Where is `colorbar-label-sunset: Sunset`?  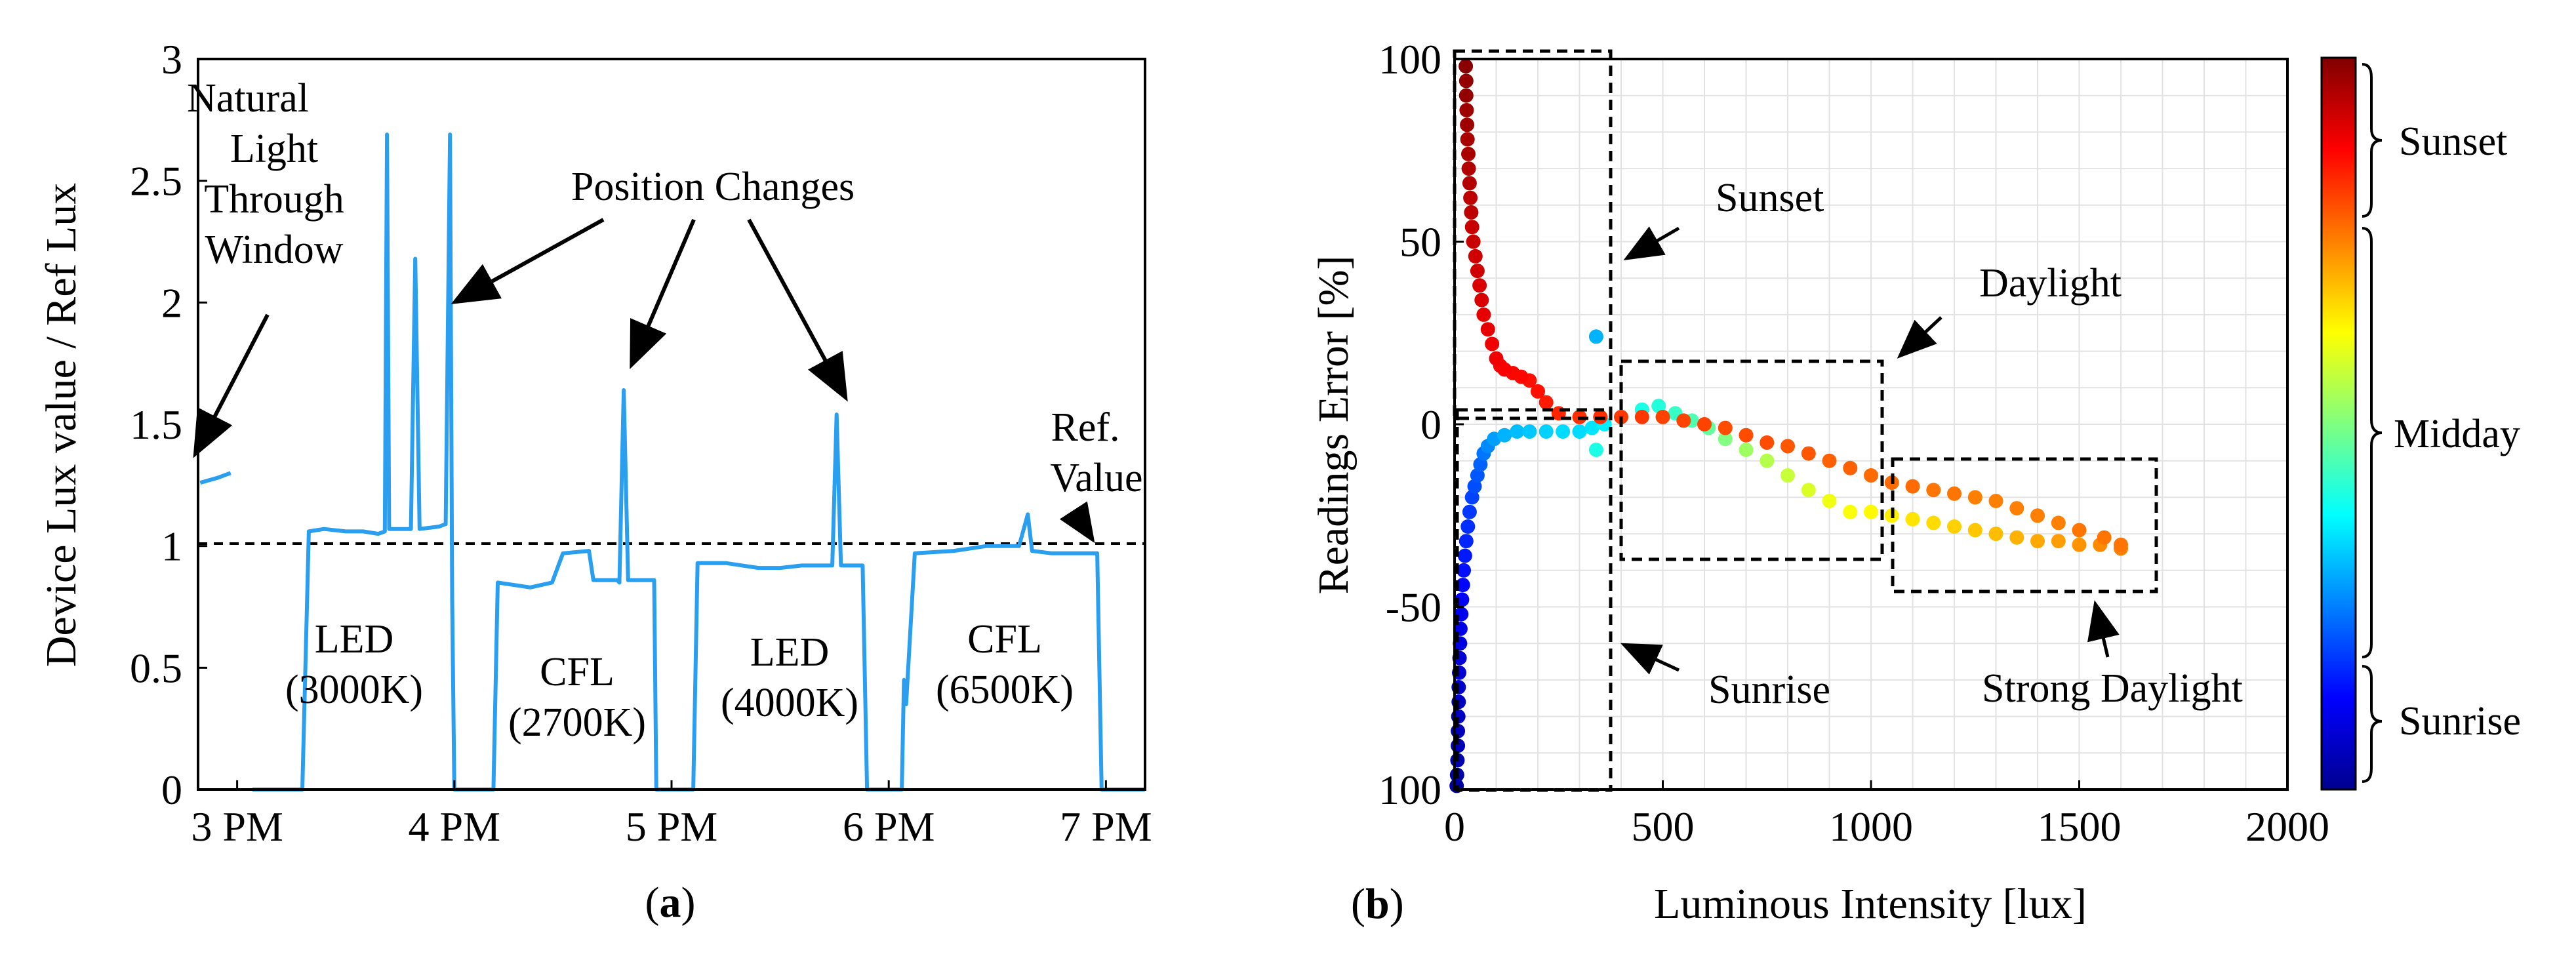
colorbar-label-sunset: Sunset is located at coordinates (2453, 141).